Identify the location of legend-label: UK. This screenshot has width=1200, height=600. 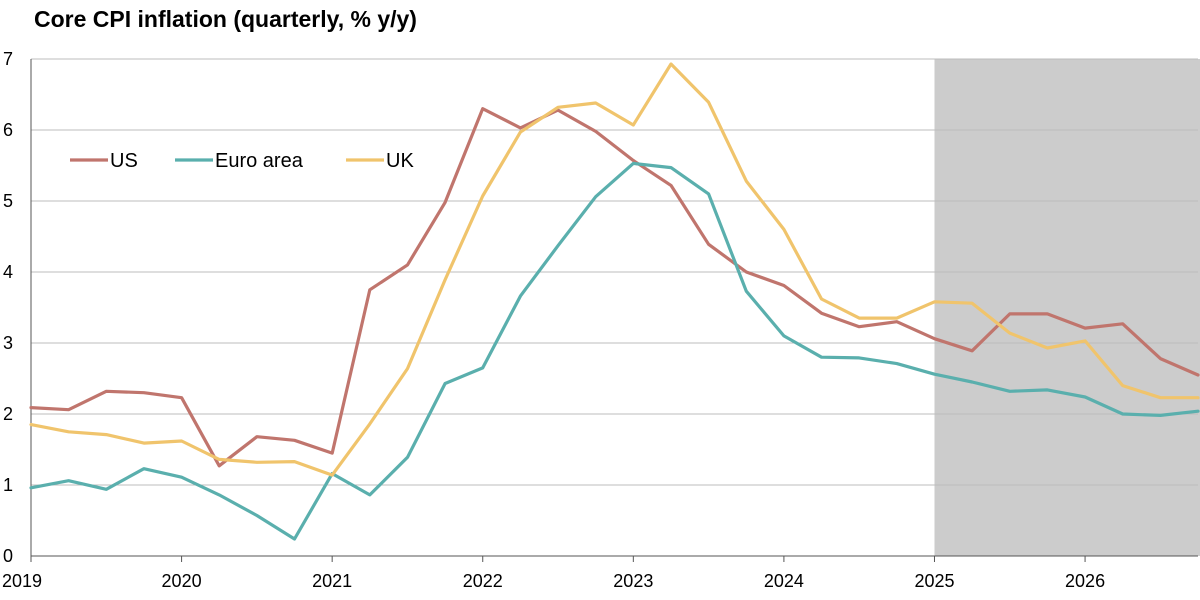
(400, 161).